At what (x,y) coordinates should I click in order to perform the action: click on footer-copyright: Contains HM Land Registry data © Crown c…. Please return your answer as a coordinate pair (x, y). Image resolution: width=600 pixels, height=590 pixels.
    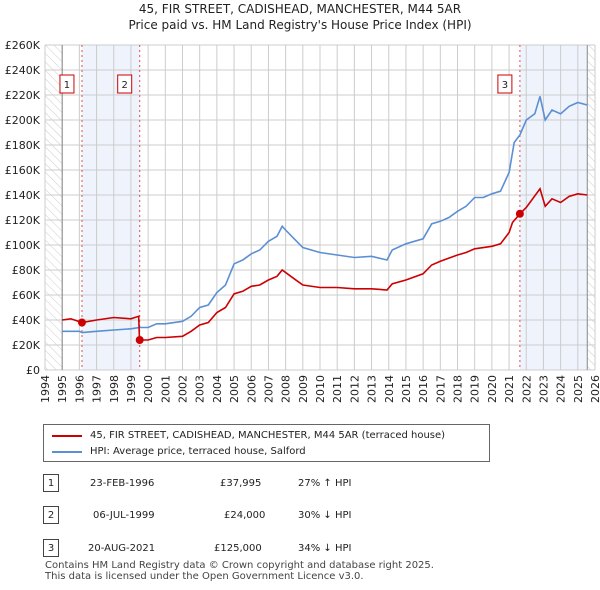
    Looking at the image, I should click on (239, 565).